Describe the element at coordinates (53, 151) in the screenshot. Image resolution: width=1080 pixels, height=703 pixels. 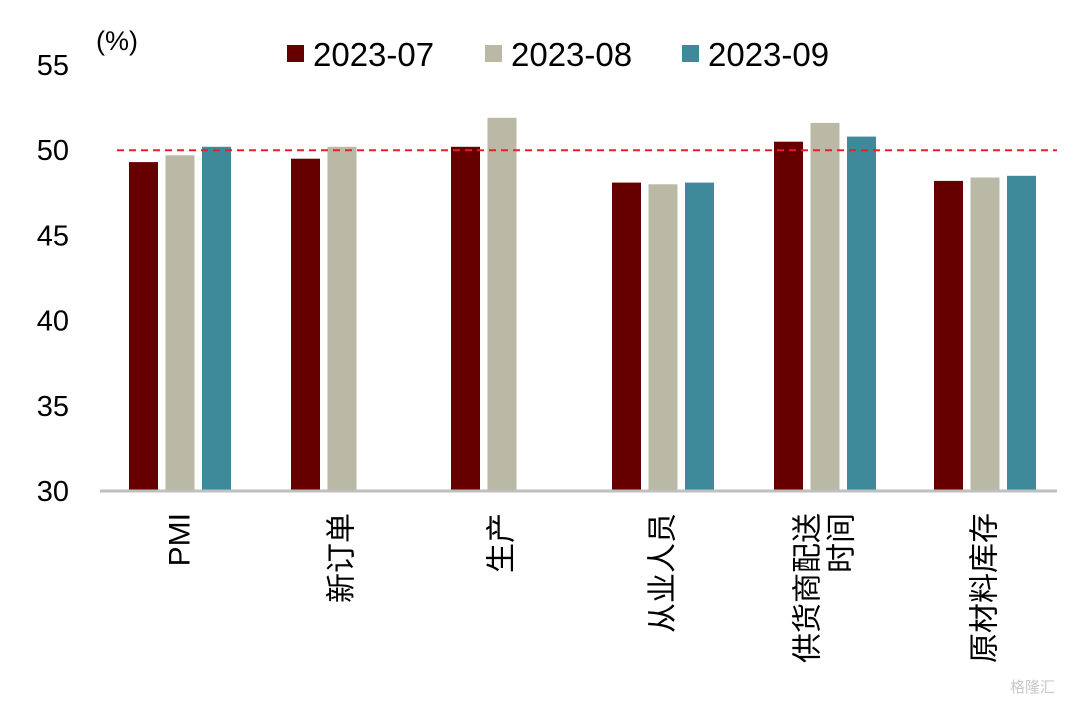
I see `y-tick-label: 50` at that location.